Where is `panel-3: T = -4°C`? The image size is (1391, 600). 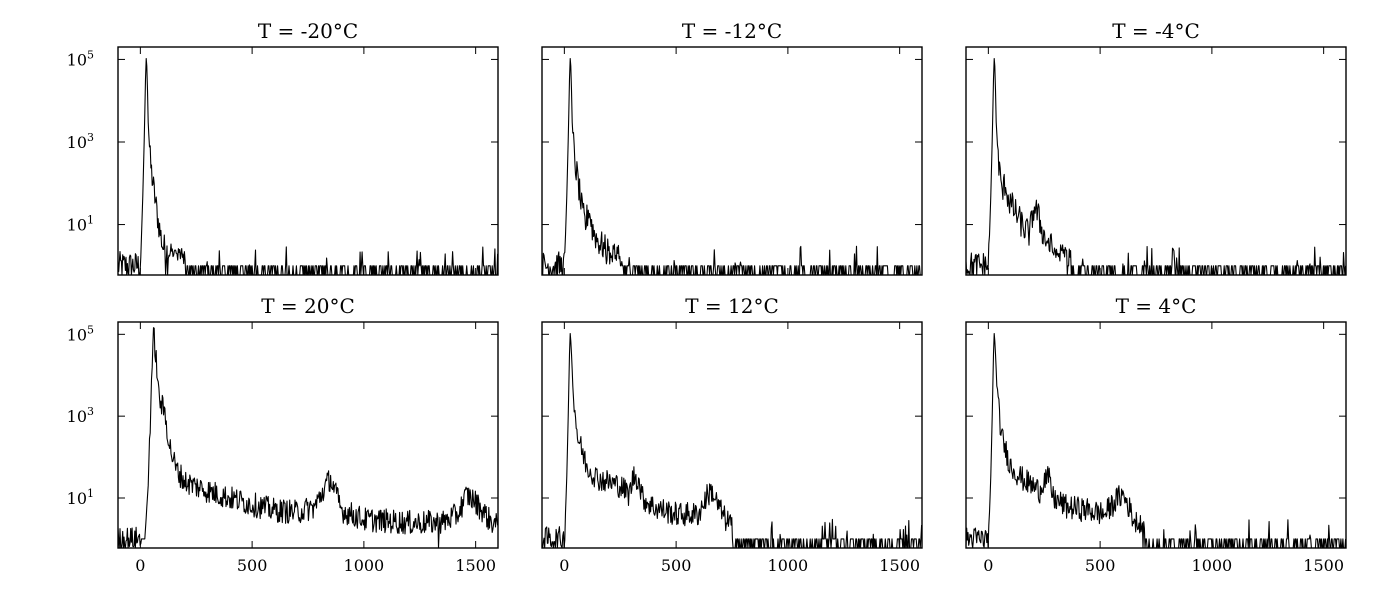 panel-3: T = -4°C is located at coordinates (1156, 147).